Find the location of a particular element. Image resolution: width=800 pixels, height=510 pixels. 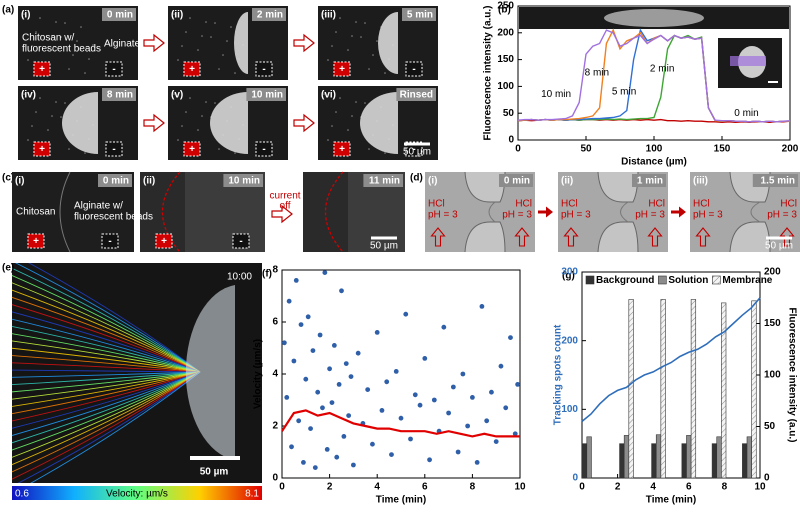

inset-band is located at coordinates (748, 61).